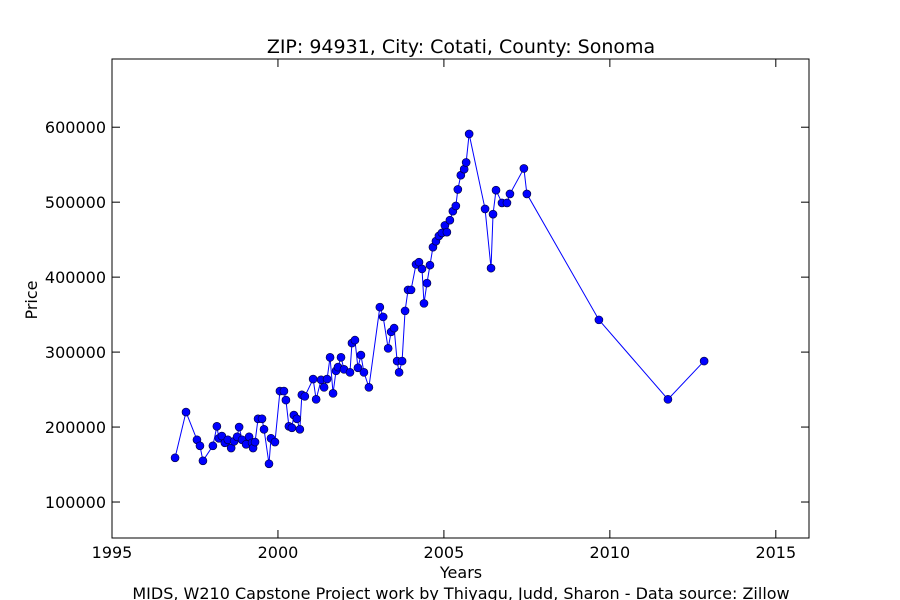  What do you see at coordinates (112, 552) in the screenshot?
I see `x-tick-label: 1995` at bounding box center [112, 552].